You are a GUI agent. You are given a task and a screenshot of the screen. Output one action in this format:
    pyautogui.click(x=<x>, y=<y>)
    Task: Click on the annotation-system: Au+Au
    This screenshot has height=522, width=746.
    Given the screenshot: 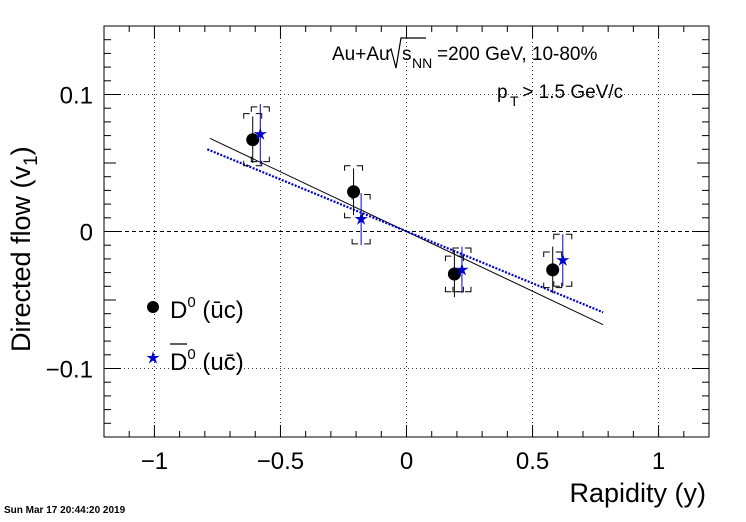 What is the action you would take?
    pyautogui.click(x=361, y=54)
    